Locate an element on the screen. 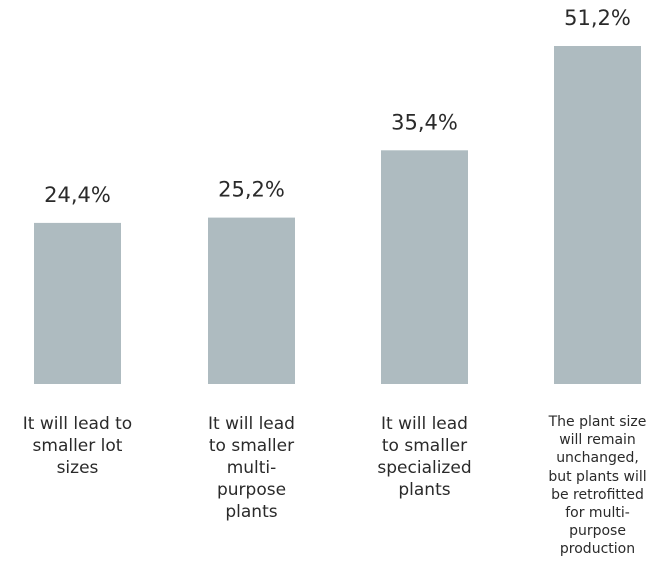  value-label-2: 25,2% is located at coordinates (251, 190).